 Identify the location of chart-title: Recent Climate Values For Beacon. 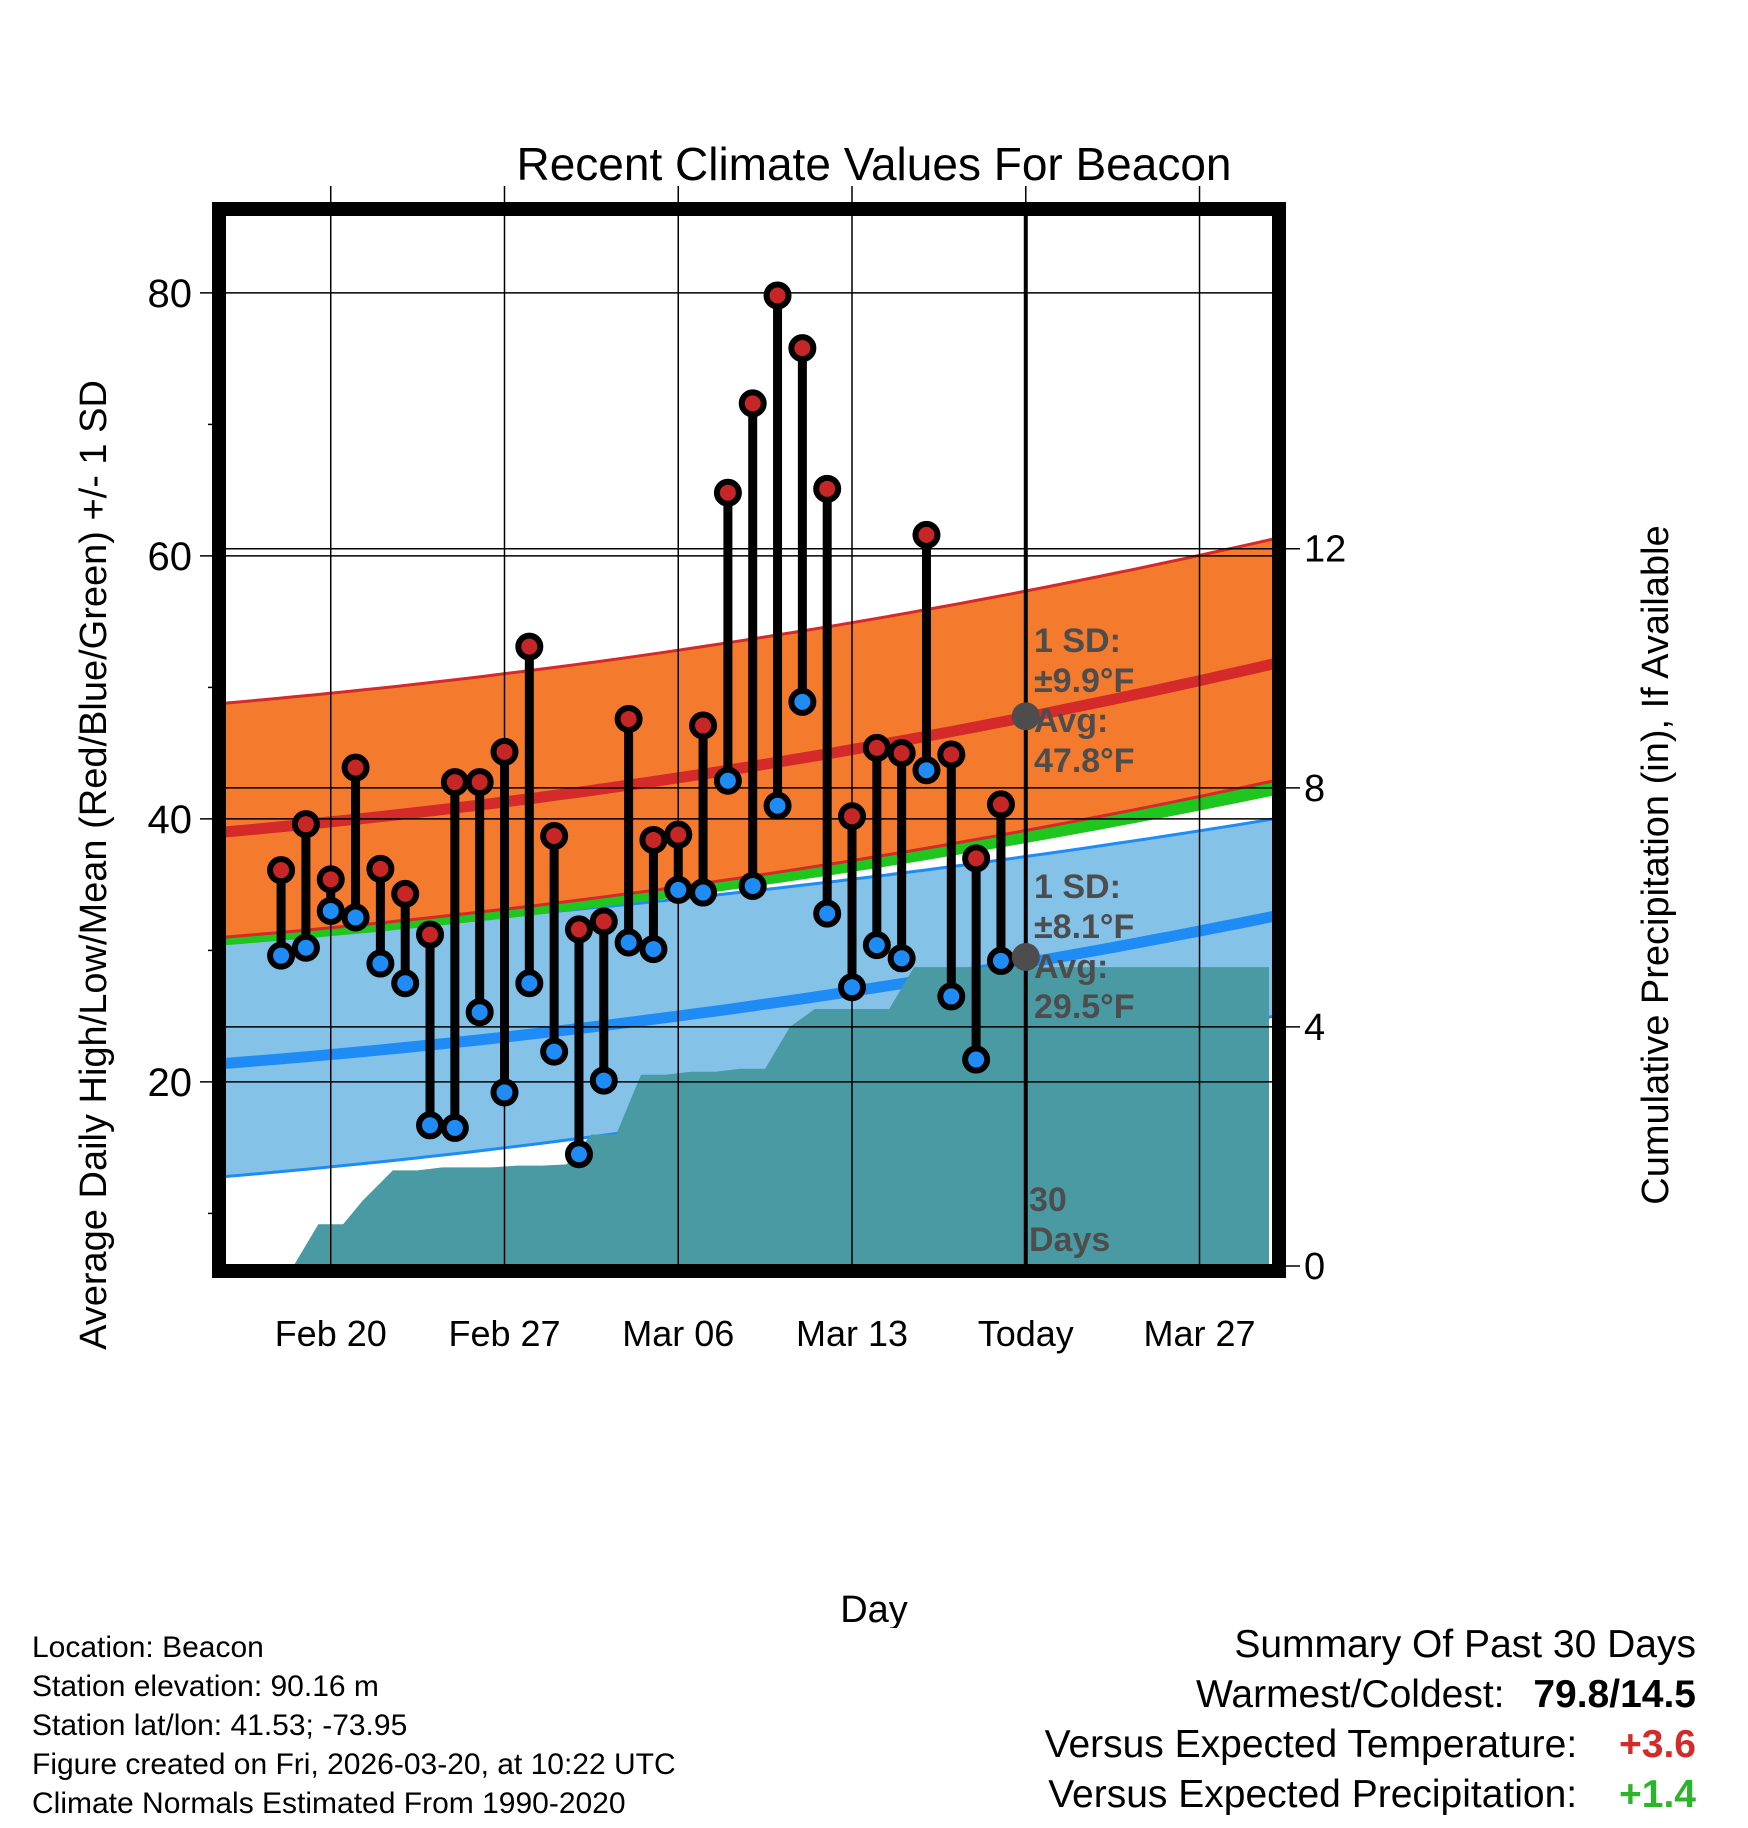
(873, 164).